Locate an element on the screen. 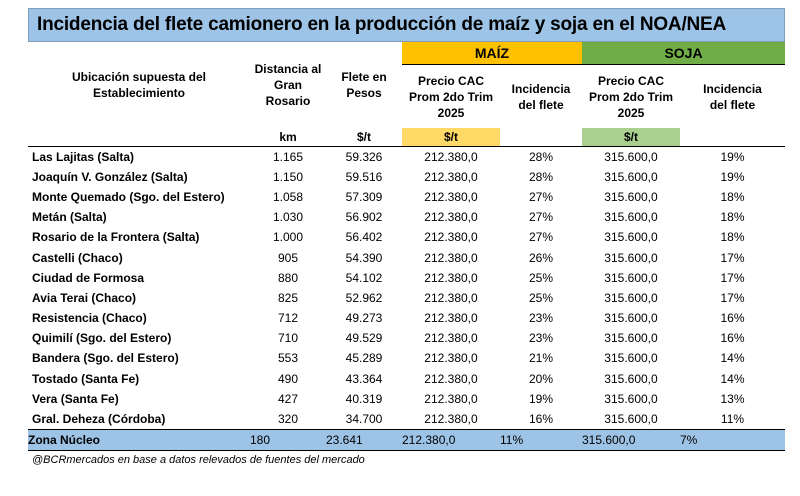  row-km: 1.000 is located at coordinates (288, 237).